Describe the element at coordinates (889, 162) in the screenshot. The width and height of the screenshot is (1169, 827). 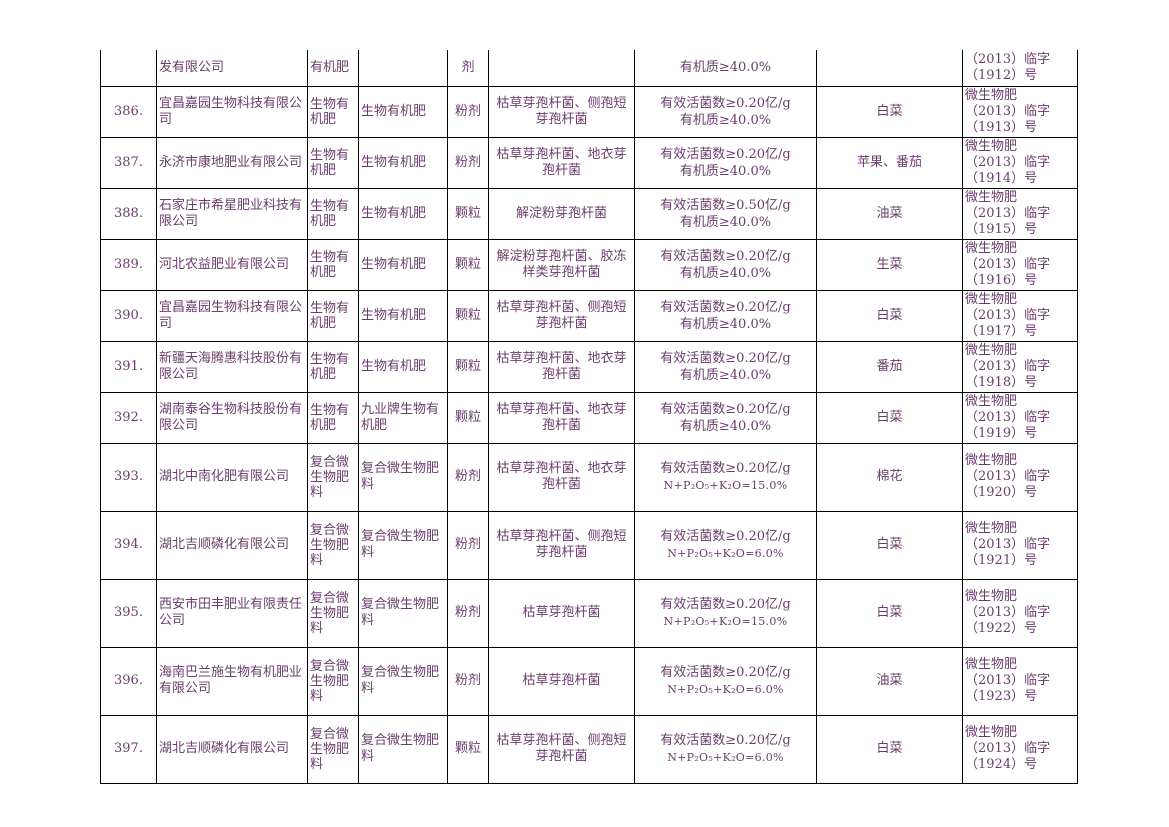
I see `crop-name: 苹果、番茄` at that location.